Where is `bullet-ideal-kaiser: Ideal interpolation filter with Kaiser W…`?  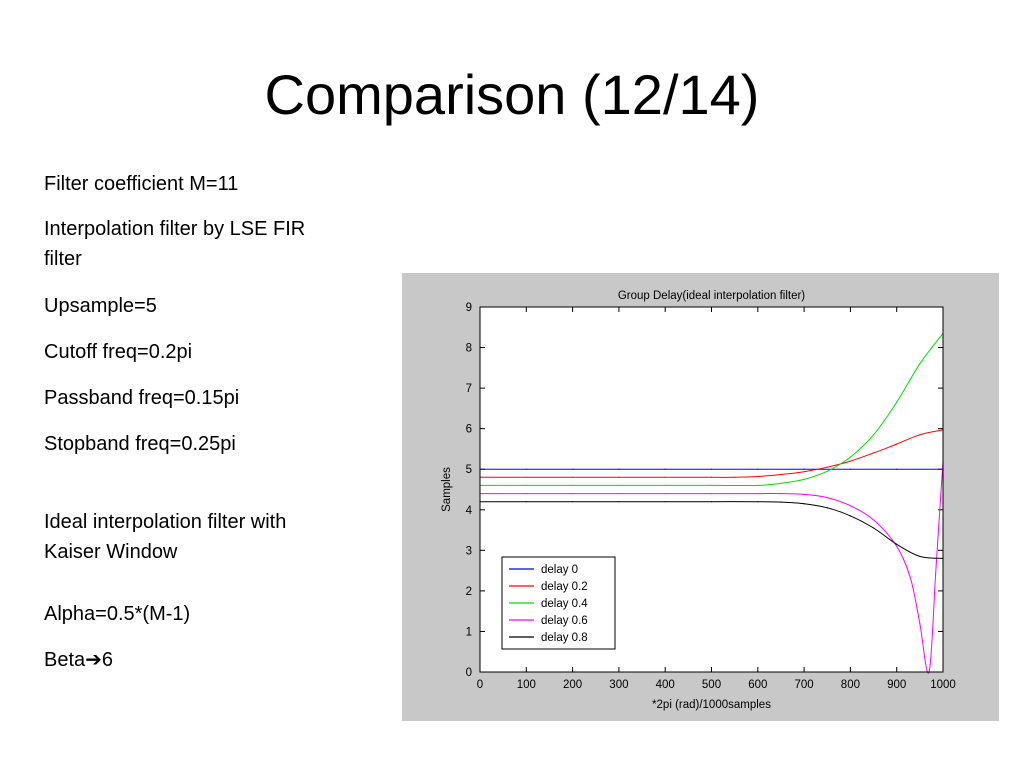 bullet-ideal-kaiser: Ideal interpolation filter with Kaiser W… is located at coordinates (165, 537).